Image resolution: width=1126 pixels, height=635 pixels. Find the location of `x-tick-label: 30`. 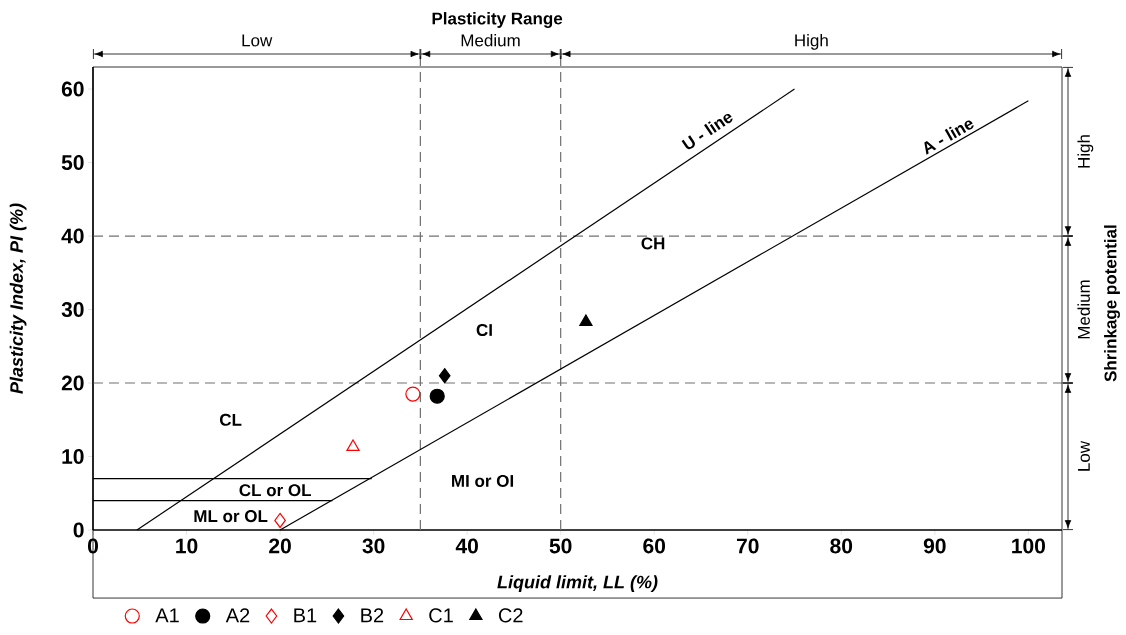

x-tick-label: 30 is located at coordinates (373, 546).